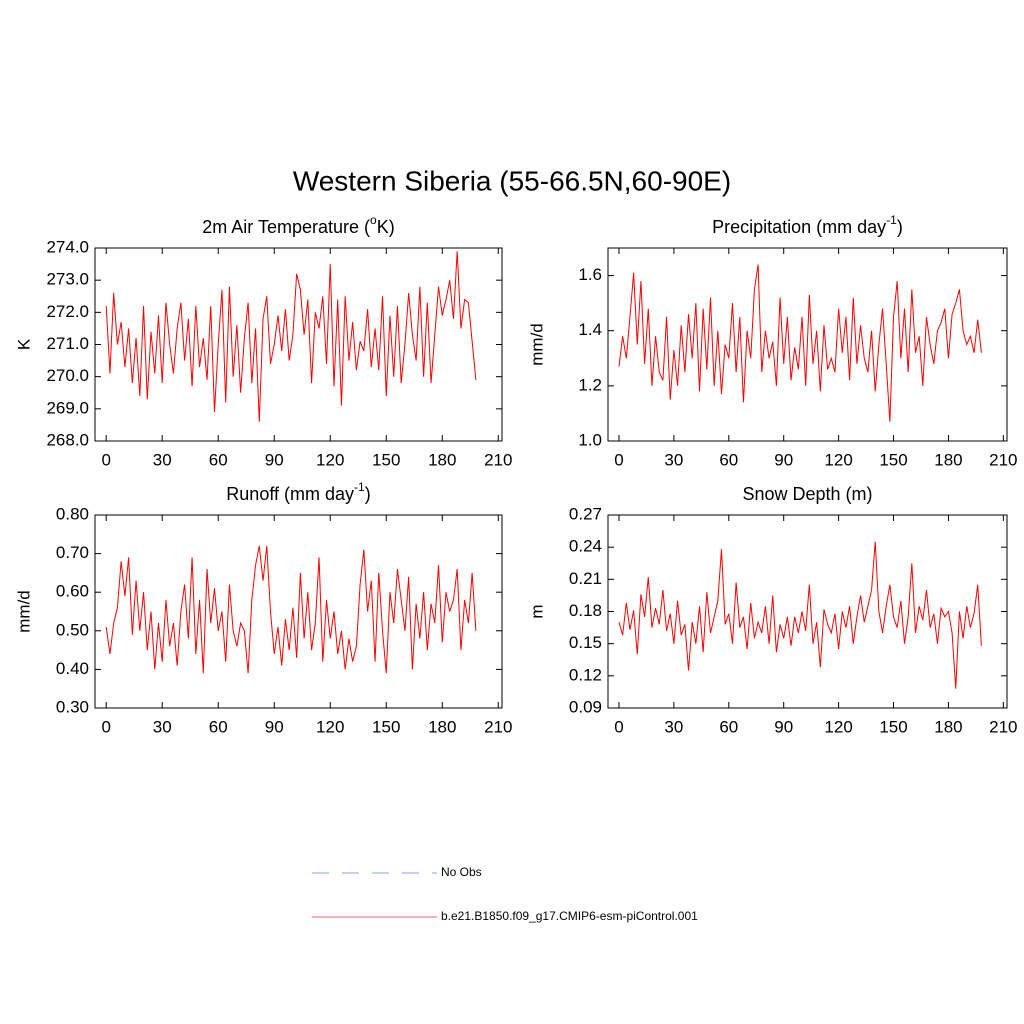 Image resolution: width=1024 pixels, height=1024 pixels. Describe the element at coordinates (67, 439) in the screenshot. I see `y-tick-label: 268.0` at that location.